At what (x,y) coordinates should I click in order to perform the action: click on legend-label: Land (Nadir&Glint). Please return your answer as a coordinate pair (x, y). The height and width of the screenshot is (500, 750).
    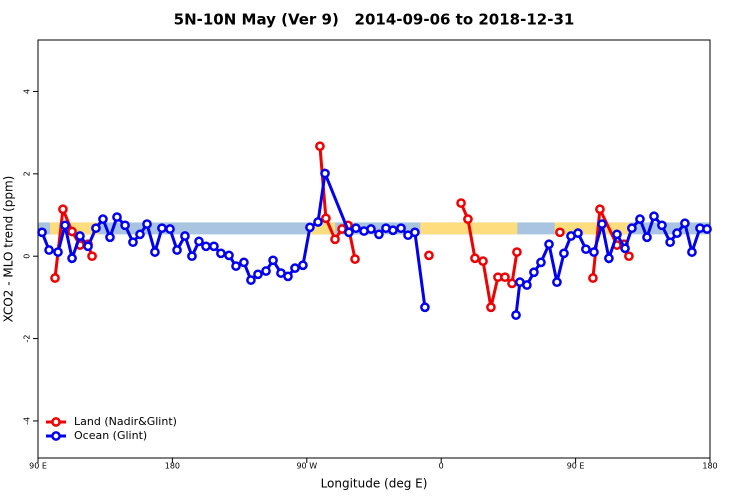
    Looking at the image, I should click on (125, 421).